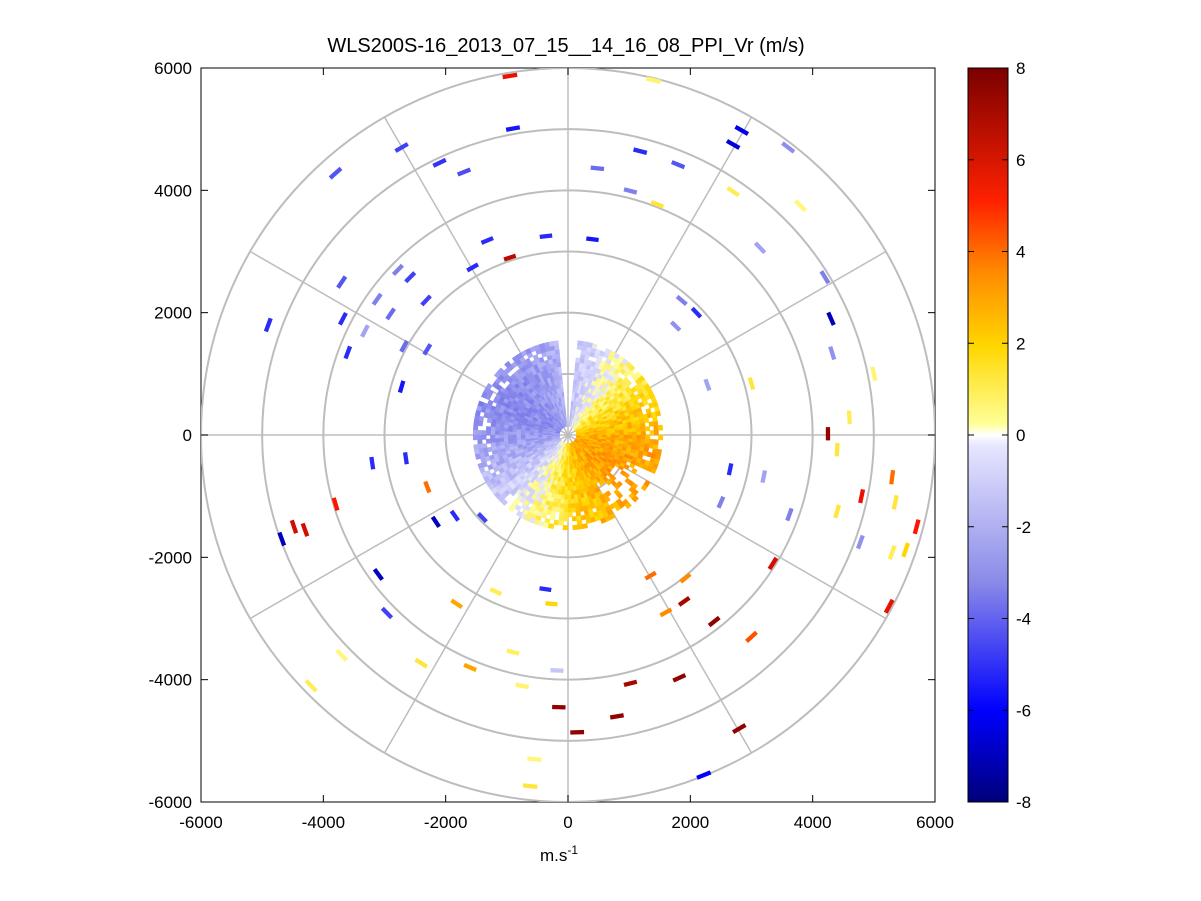  Describe the element at coordinates (1023, 710) in the screenshot. I see `colorbar-tick-label: -6` at that location.